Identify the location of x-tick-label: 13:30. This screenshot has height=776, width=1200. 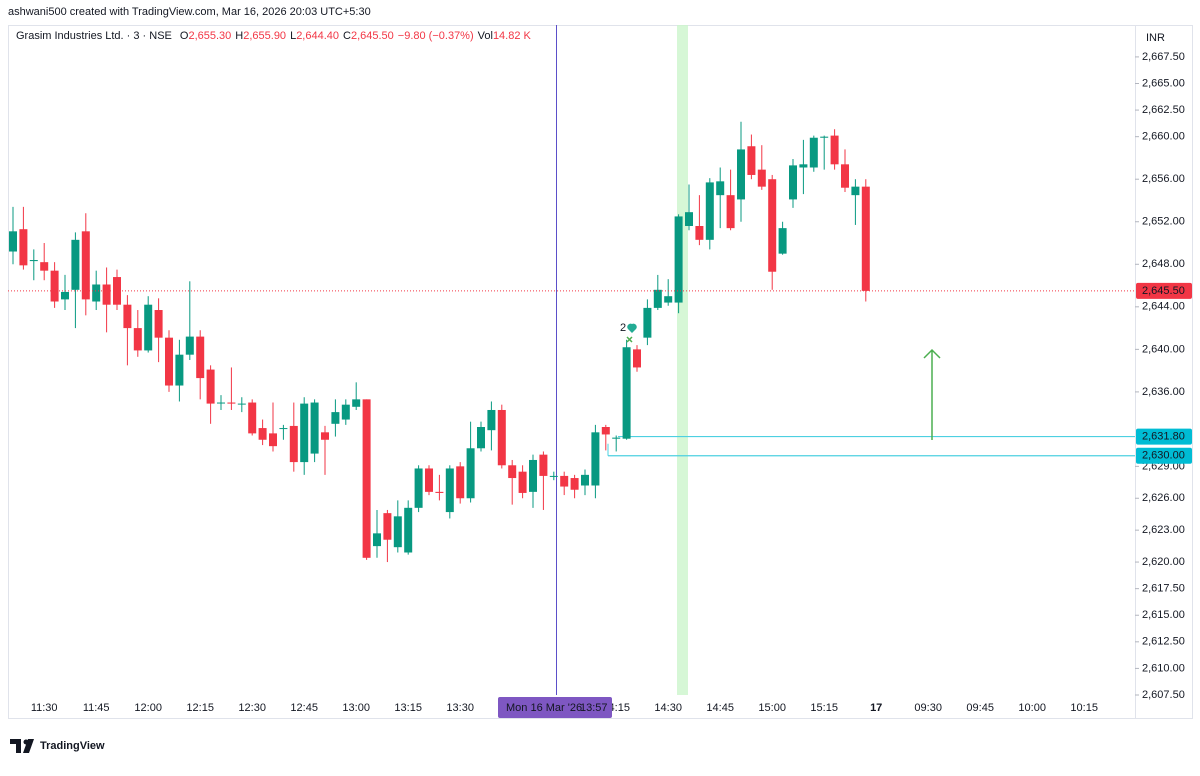
(460, 708).